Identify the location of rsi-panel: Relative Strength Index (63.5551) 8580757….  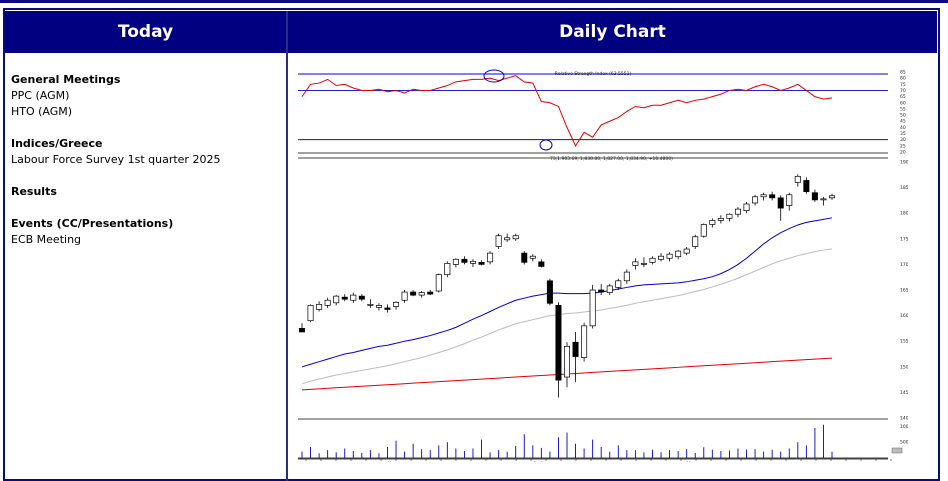
(602, 110).